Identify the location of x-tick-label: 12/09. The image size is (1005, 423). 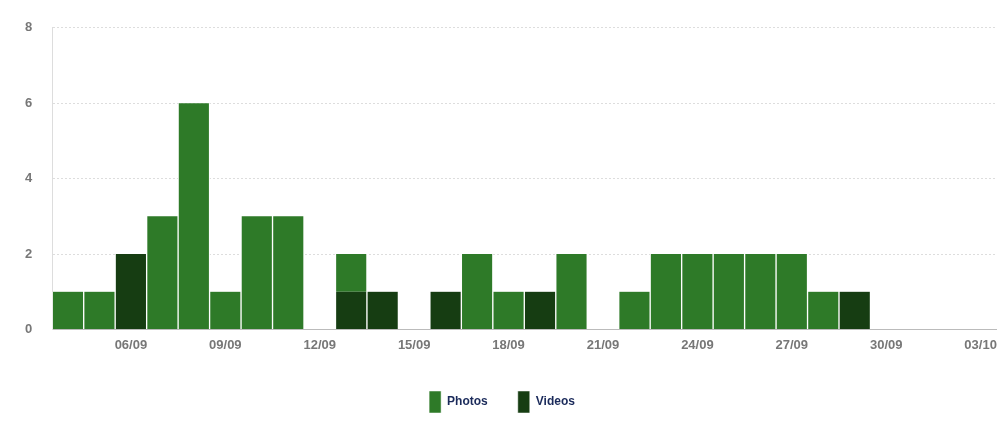
(320, 344).